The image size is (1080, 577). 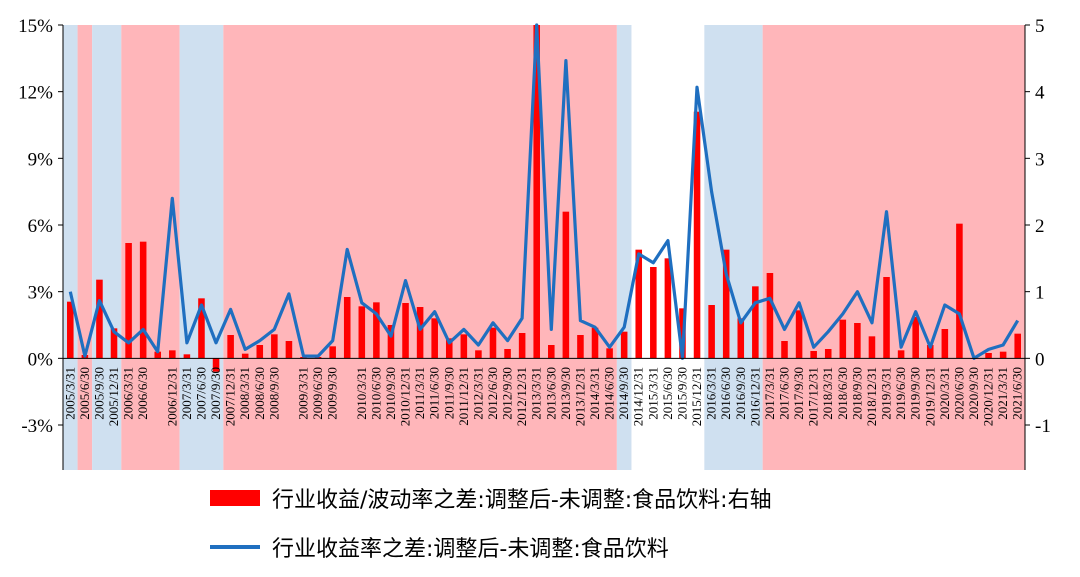 I want to click on x-tick-label: 2018/9/30, so click(x=856, y=393).